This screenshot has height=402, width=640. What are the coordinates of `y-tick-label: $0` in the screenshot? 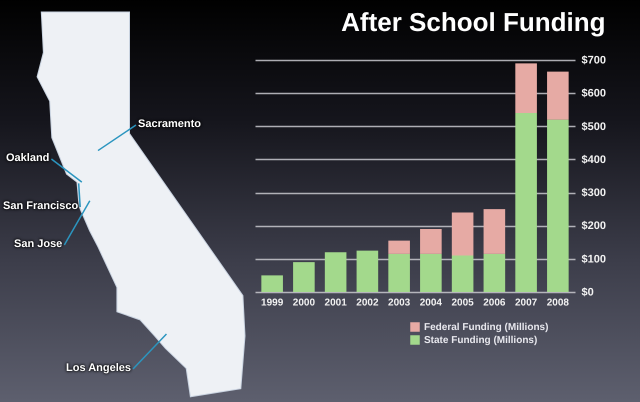 It's located at (588, 292).